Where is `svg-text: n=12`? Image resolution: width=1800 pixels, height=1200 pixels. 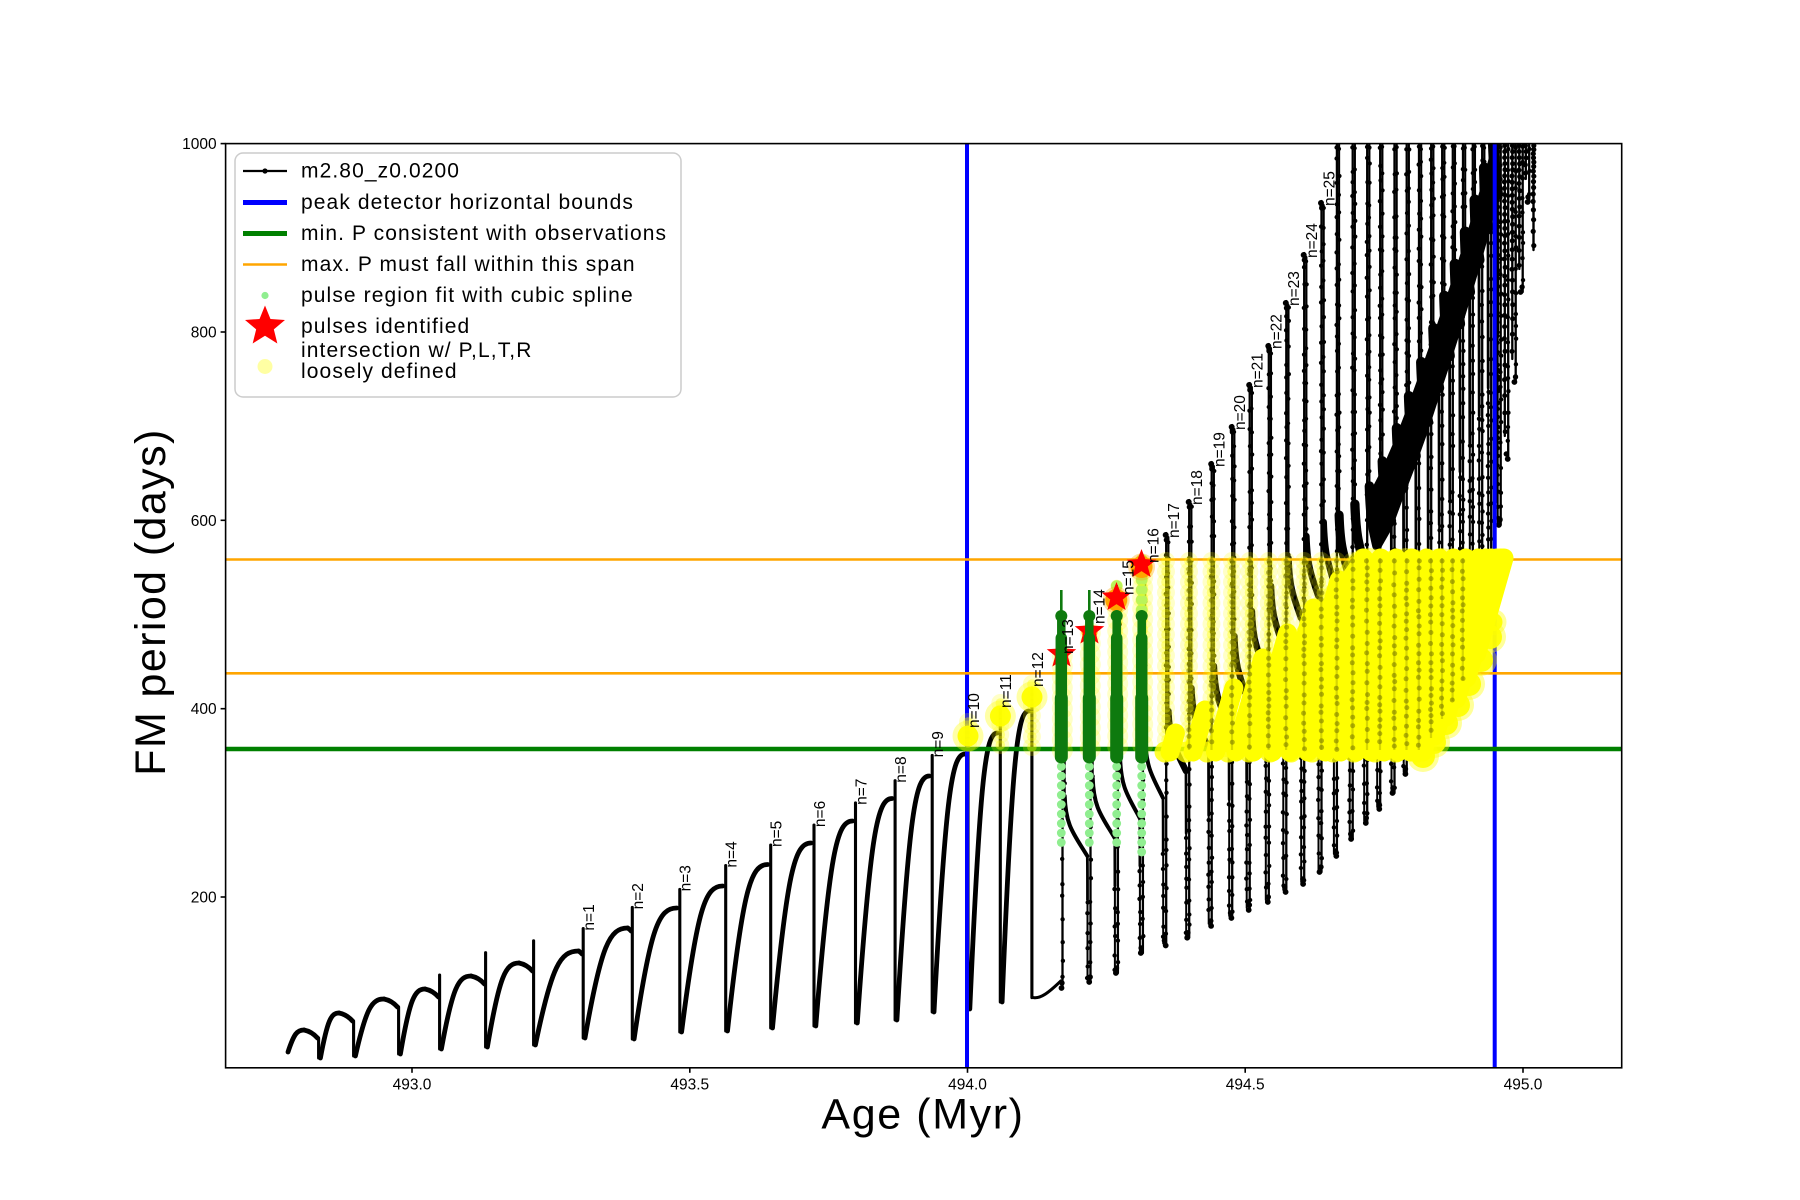
svg-text: n=12 is located at coordinates (1038, 669).